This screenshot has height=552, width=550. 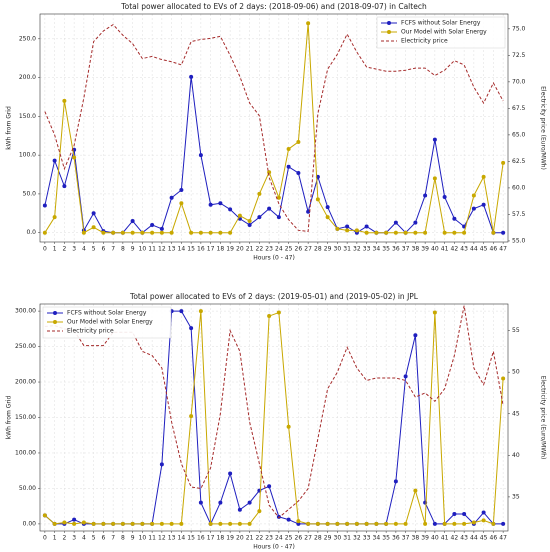 I want to click on x-tick-label: 11, so click(x=152, y=538).